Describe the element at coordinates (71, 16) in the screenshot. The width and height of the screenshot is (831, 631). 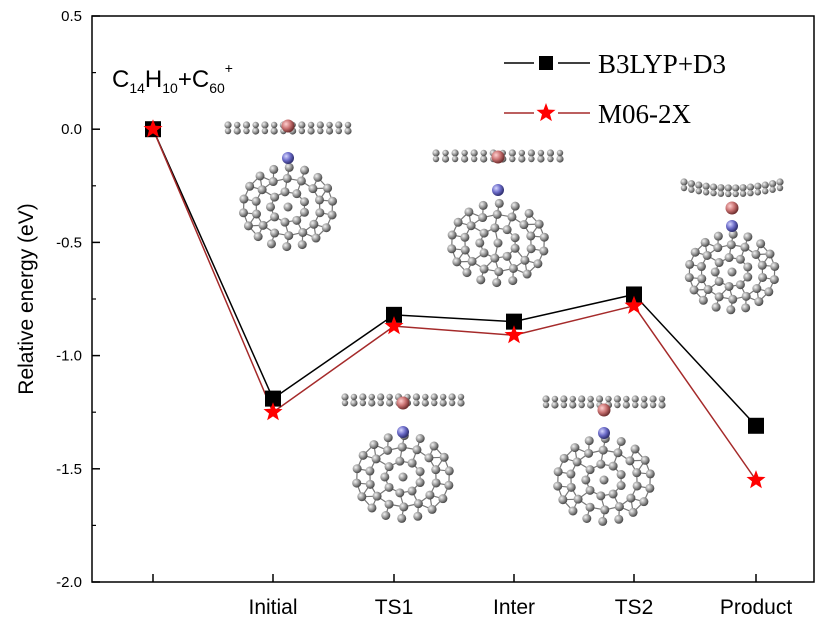
I see `y-tick-label: 0.5` at that location.